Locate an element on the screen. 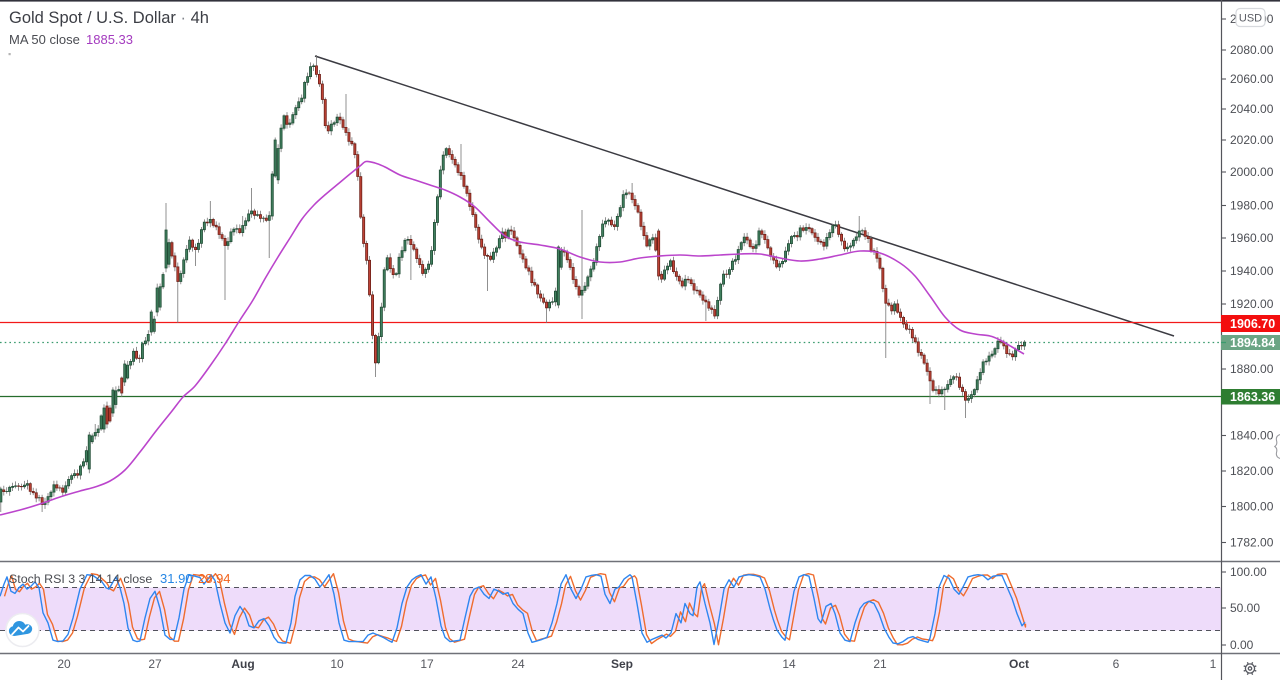 This screenshot has width=1280, height=680. svg-text: 2060.00 is located at coordinates (1252, 79).